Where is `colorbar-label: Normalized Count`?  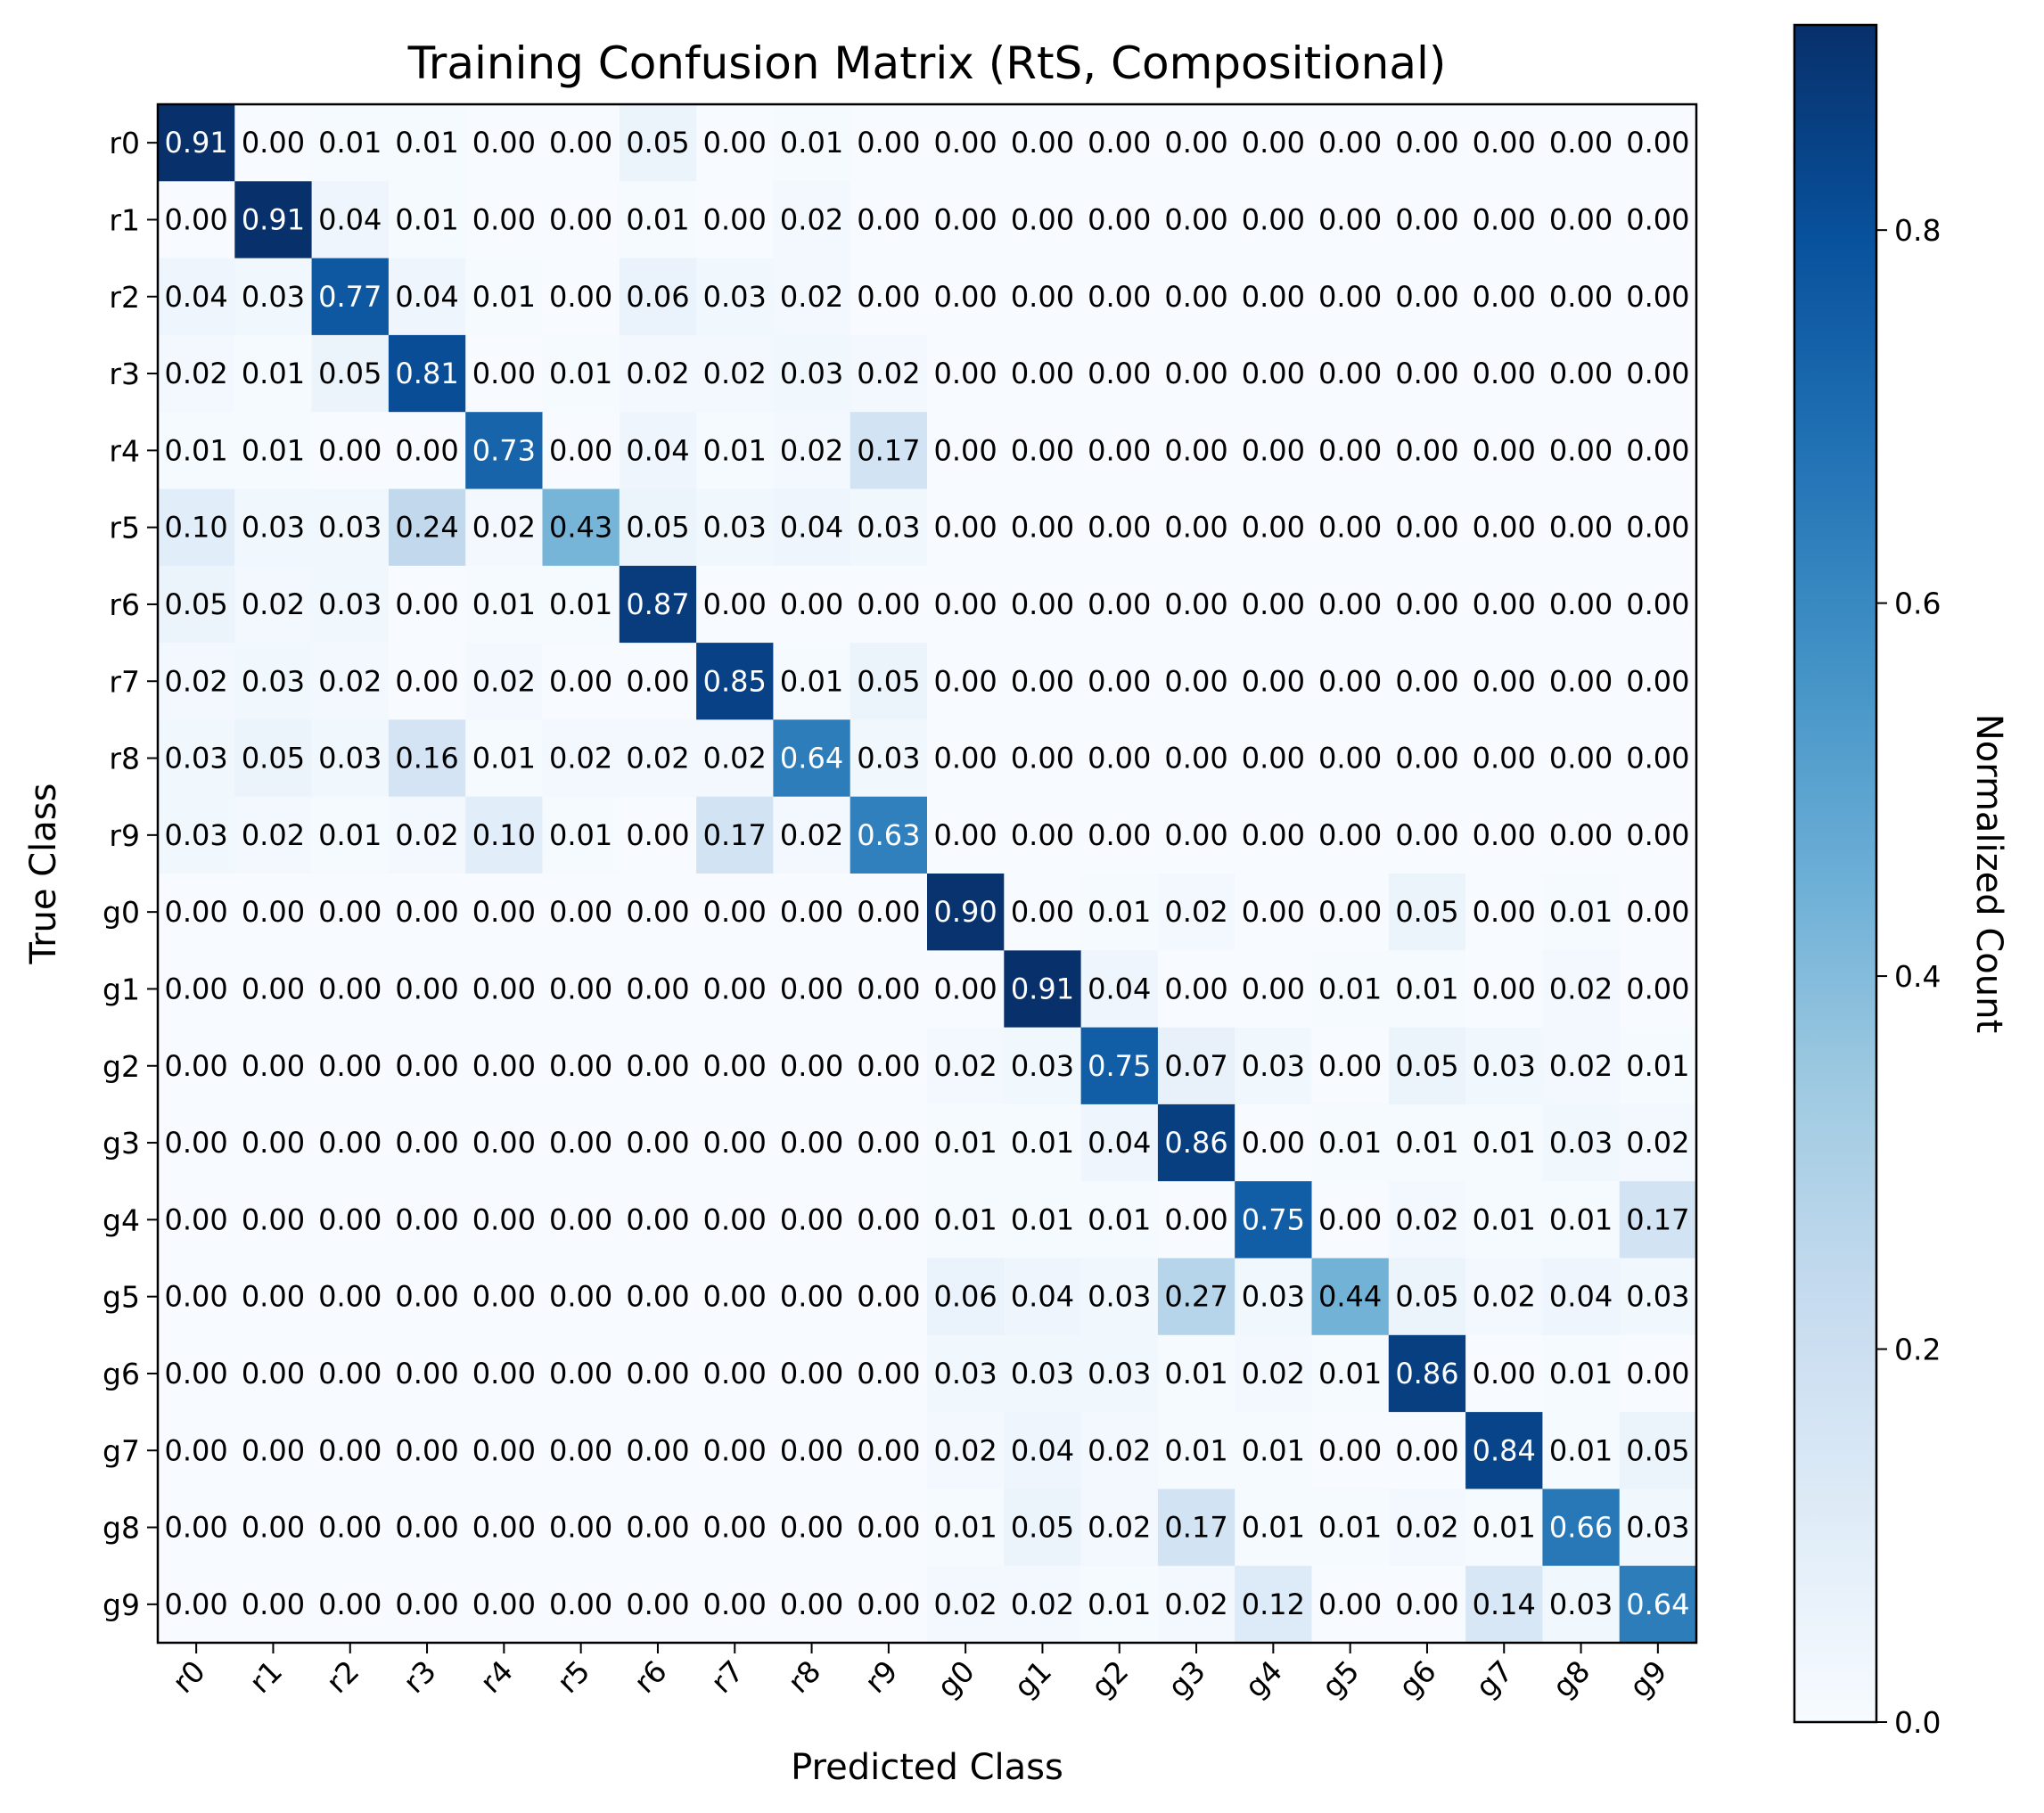
colorbar-label: Normalized Count is located at coordinates (1989, 874).